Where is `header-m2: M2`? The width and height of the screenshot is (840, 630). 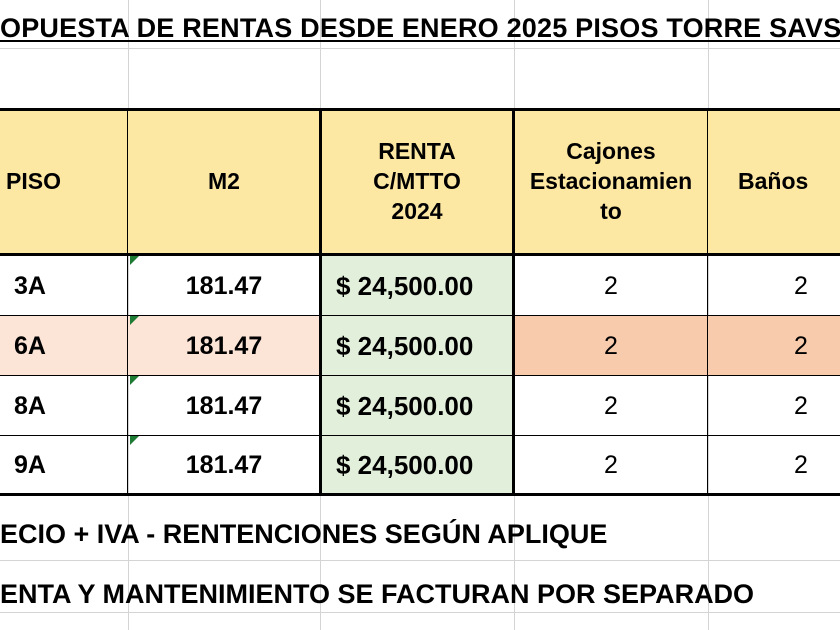 header-m2: M2 is located at coordinates (224, 182).